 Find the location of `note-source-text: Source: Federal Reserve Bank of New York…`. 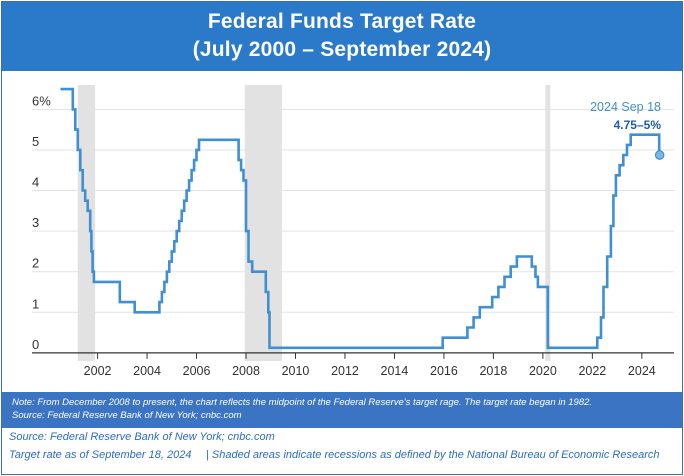

note-source-text: Source: Federal Reserve Bank of New York… is located at coordinates (127, 415).